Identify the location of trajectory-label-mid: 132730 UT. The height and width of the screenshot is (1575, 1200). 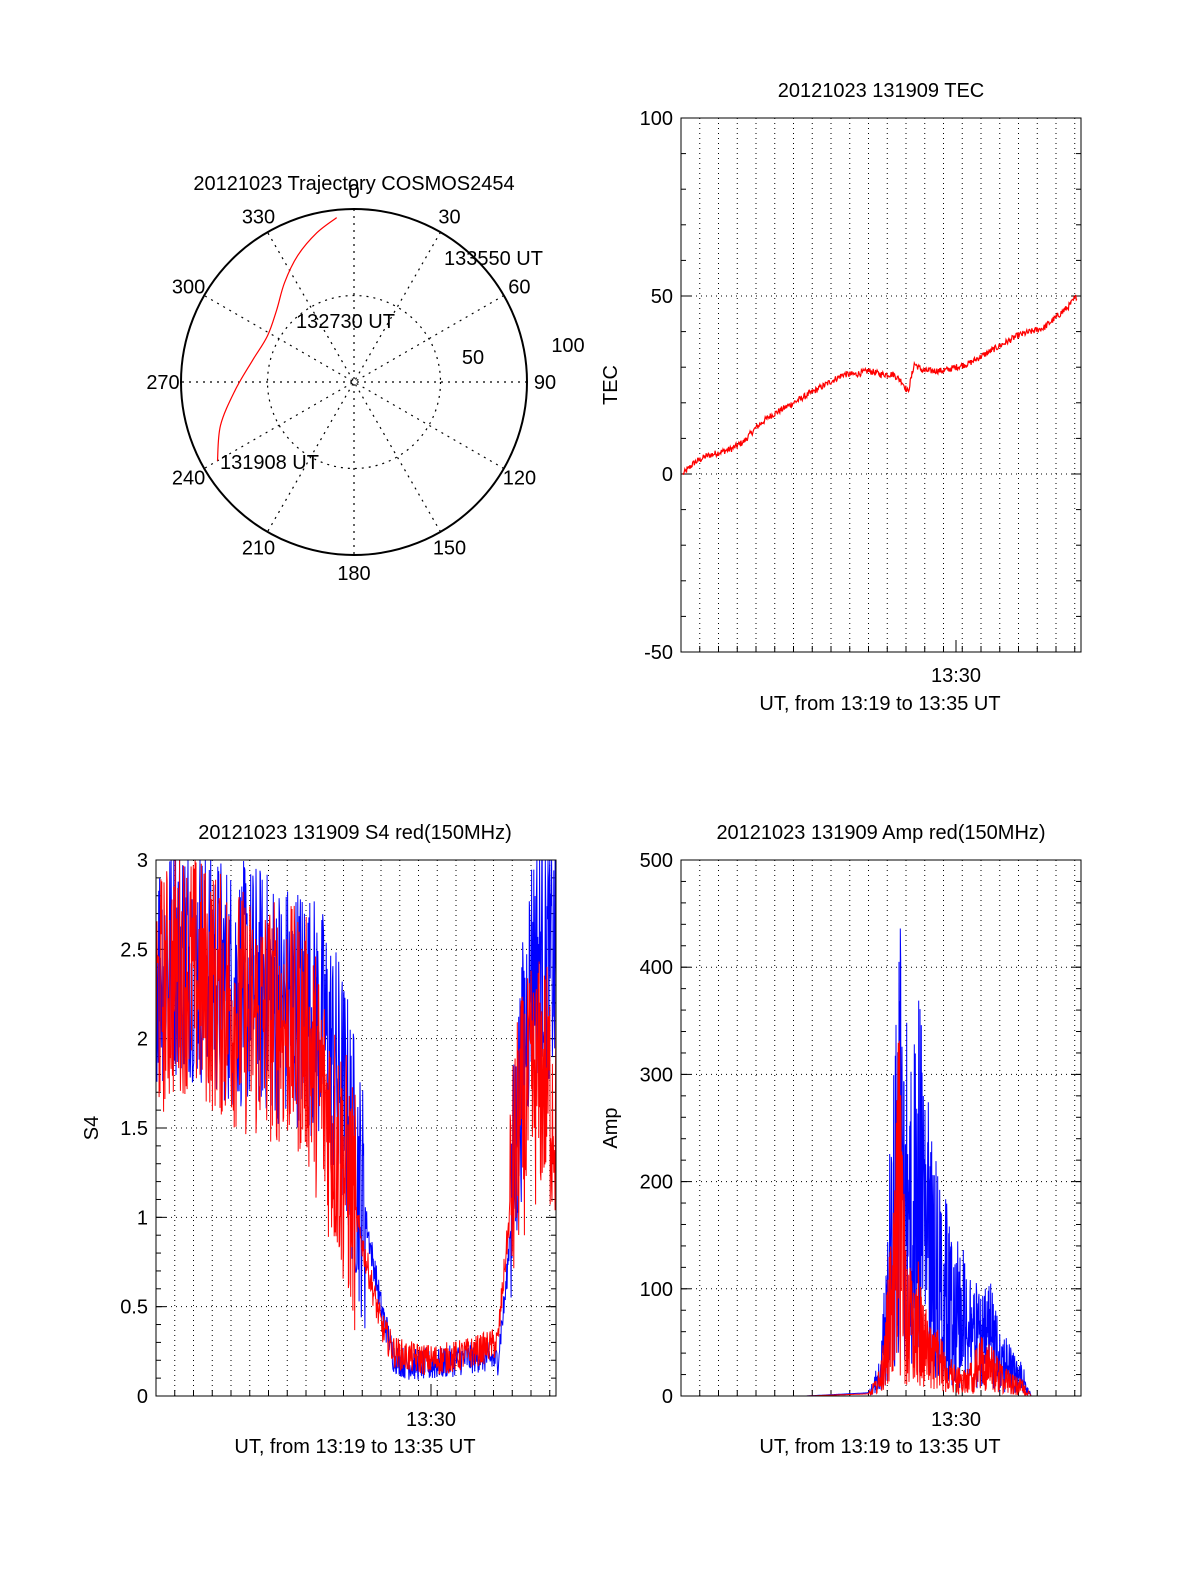
(345, 322).